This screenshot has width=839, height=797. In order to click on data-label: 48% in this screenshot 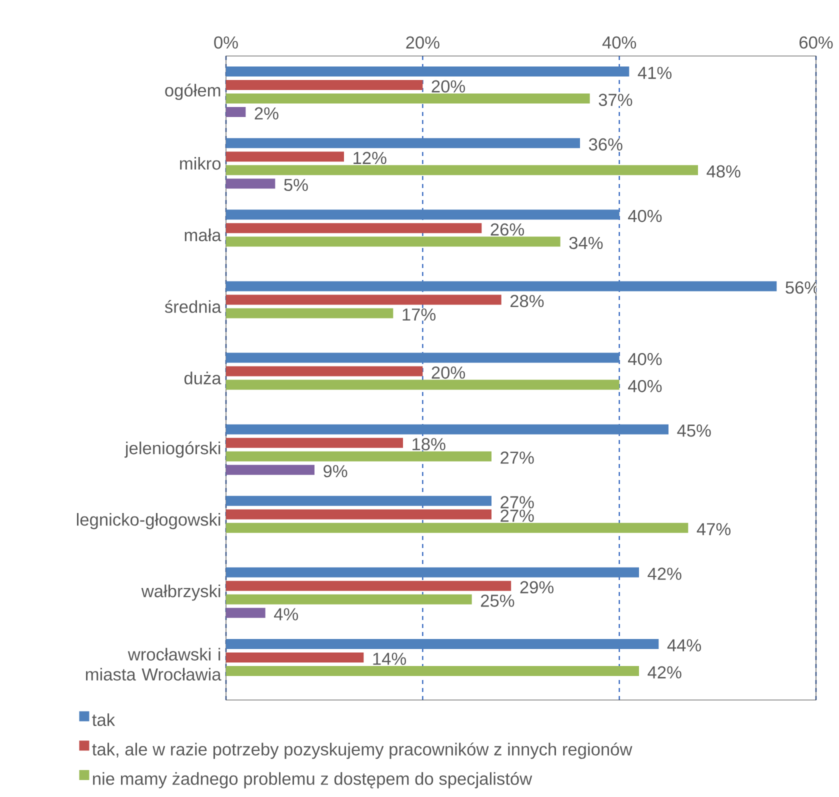, I will do `click(723, 171)`.